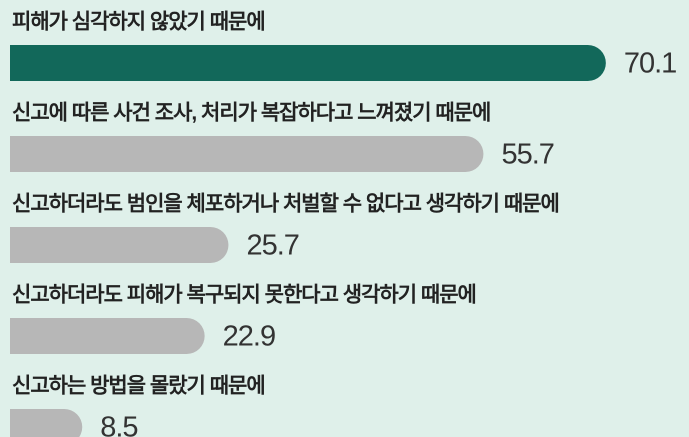  I want to click on value-label: 25.7, so click(272, 246).